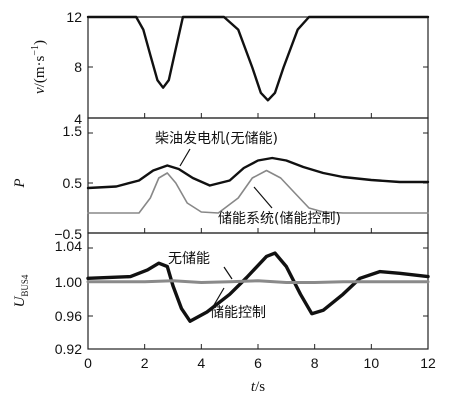 This screenshot has width=450, height=402. I want to click on y-axis-label-u: UBUS4, so click(21, 290).